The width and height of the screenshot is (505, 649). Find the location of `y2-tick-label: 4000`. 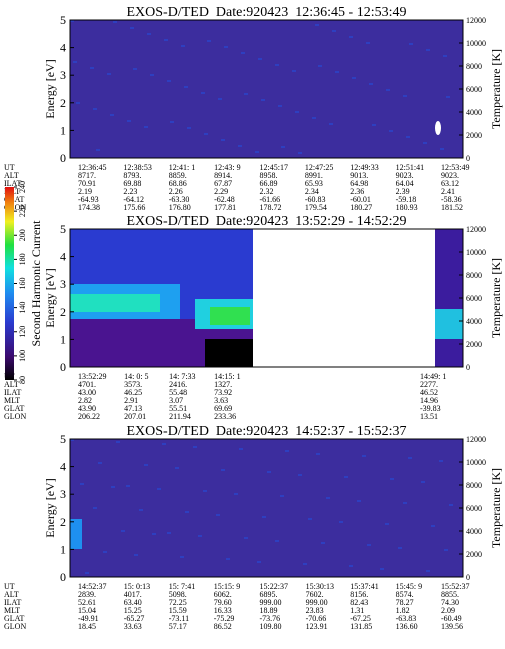

y2-tick-label: 4000 is located at coordinates (474, 112).